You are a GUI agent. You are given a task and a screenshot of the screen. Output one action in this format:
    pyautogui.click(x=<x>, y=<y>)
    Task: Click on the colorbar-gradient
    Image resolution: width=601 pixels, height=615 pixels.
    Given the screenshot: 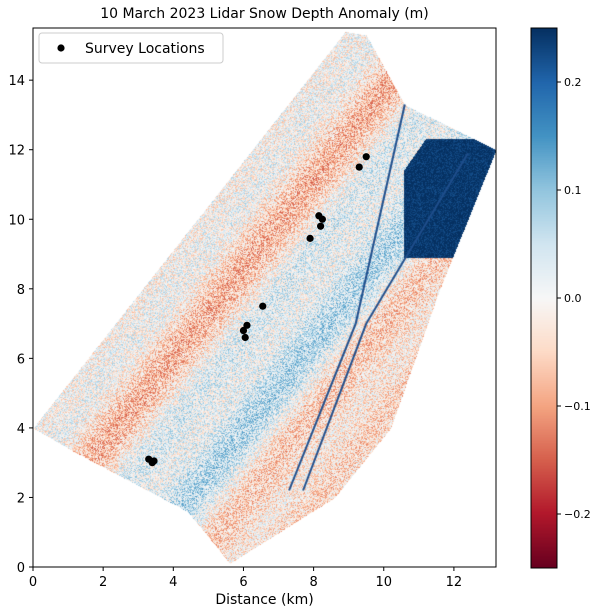 What is the action you would take?
    pyautogui.click(x=544, y=298)
    